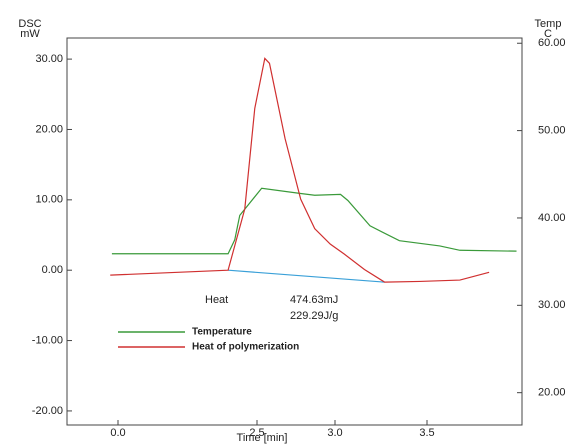  I want to click on y2-tick-label: 40.00, so click(552, 218).